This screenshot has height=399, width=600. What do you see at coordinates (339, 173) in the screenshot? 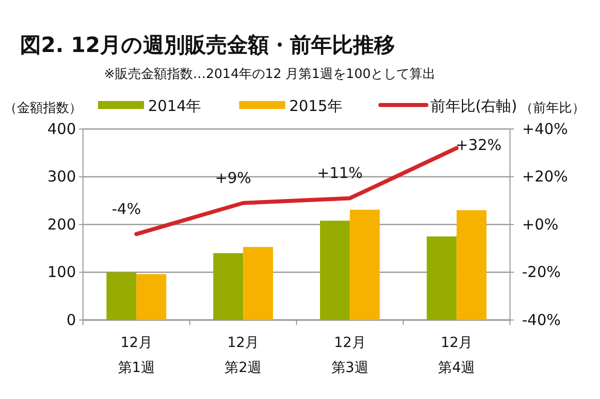
I see `data-label: +11%` at bounding box center [339, 173].